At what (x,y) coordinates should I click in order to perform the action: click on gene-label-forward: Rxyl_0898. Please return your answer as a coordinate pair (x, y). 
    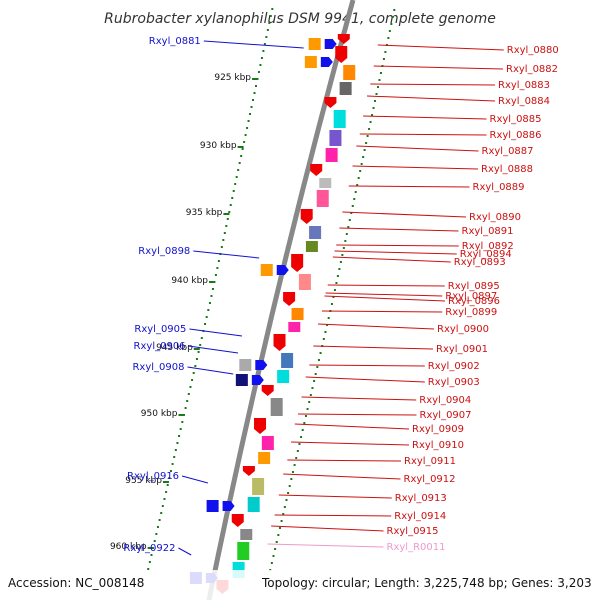
    Looking at the image, I should click on (164, 251).